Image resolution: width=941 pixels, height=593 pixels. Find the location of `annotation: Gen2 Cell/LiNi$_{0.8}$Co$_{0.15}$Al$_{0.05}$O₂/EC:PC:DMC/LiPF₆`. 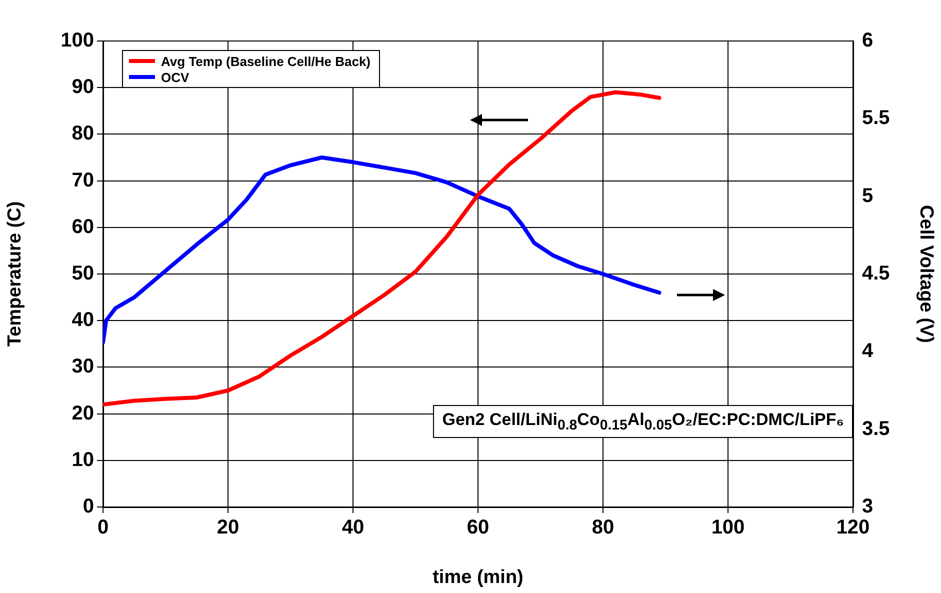

annotation: Gen2 Cell/LiNi$_{0.8}$Co$_{0.15}$Al$_{0.05}$O₂/EC:PC:DMC/LiPF₆ is located at coordinates (643, 421).